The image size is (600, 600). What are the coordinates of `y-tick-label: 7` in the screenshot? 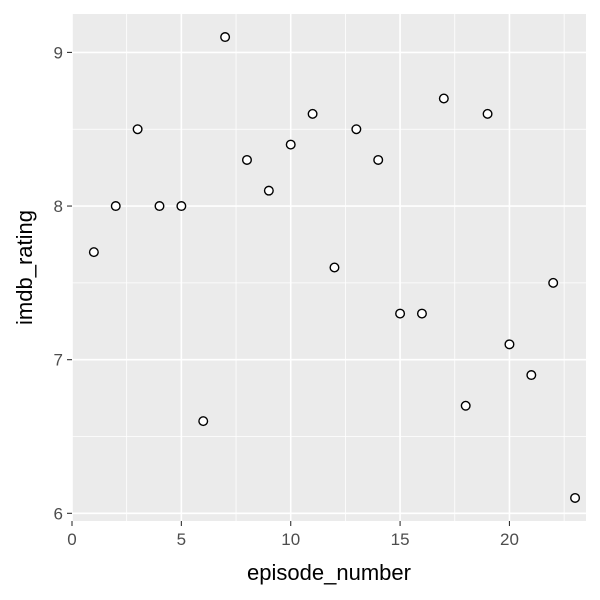 It's located at (58, 360).